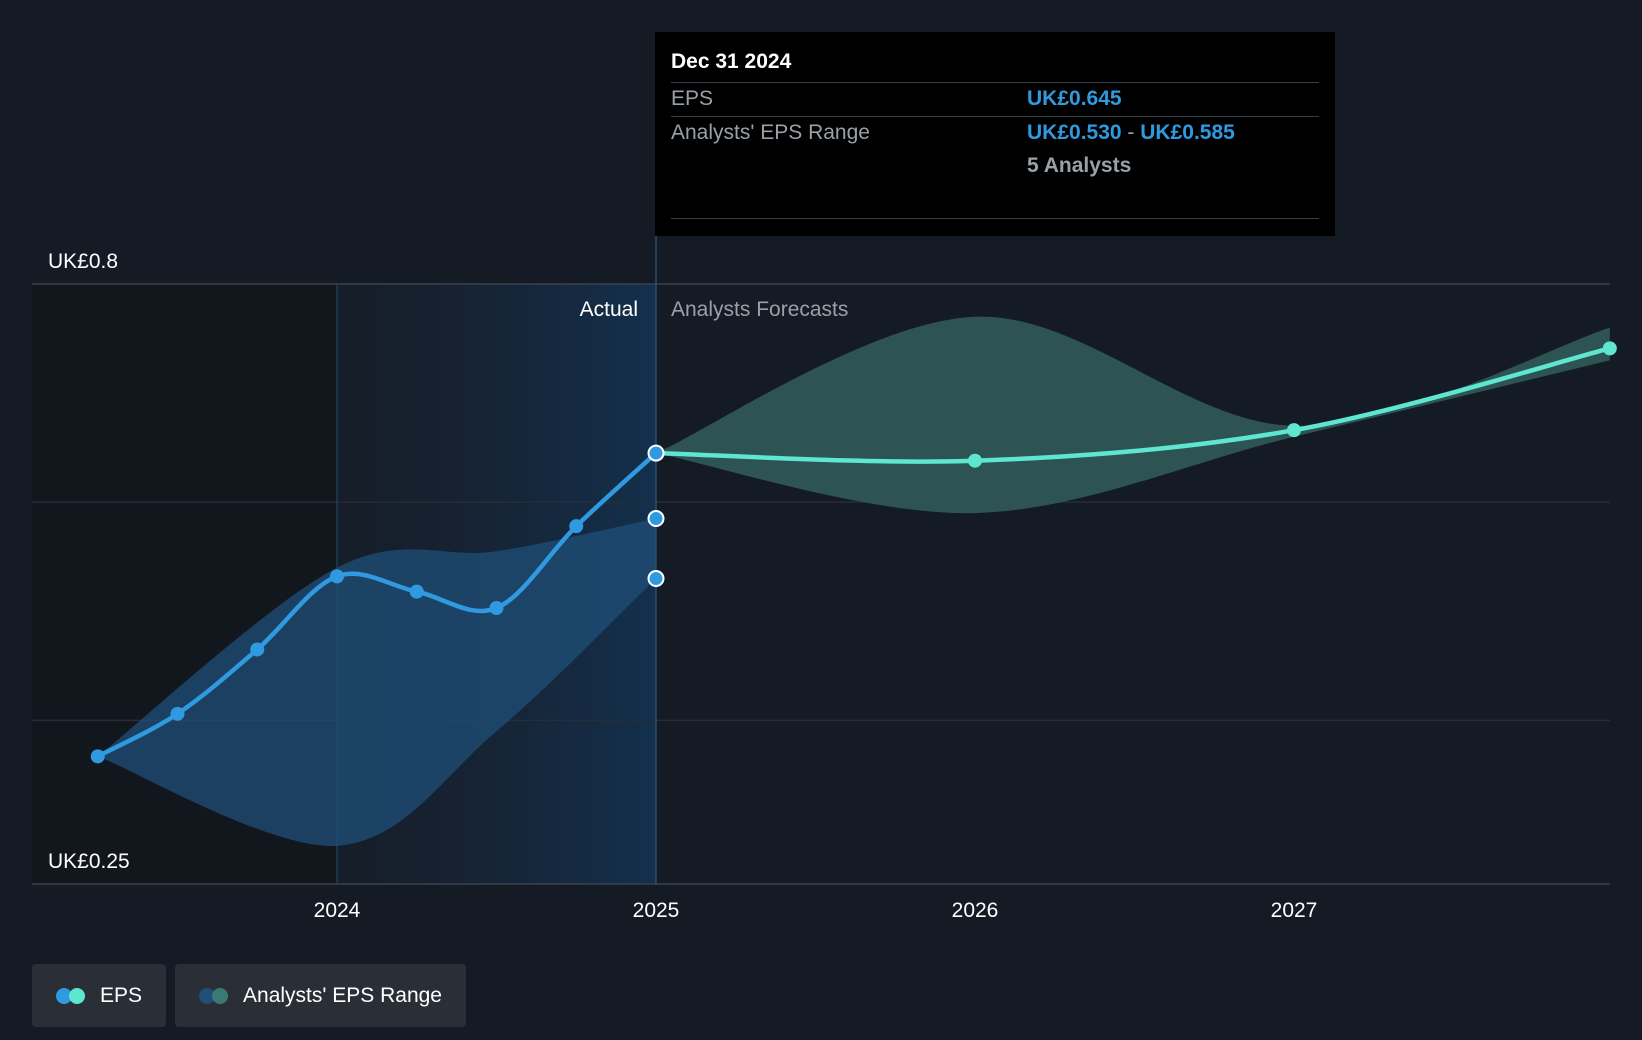 The width and height of the screenshot is (1642, 1040). I want to click on tooltip-analyst-count: 5 Analysts, so click(1079, 165).